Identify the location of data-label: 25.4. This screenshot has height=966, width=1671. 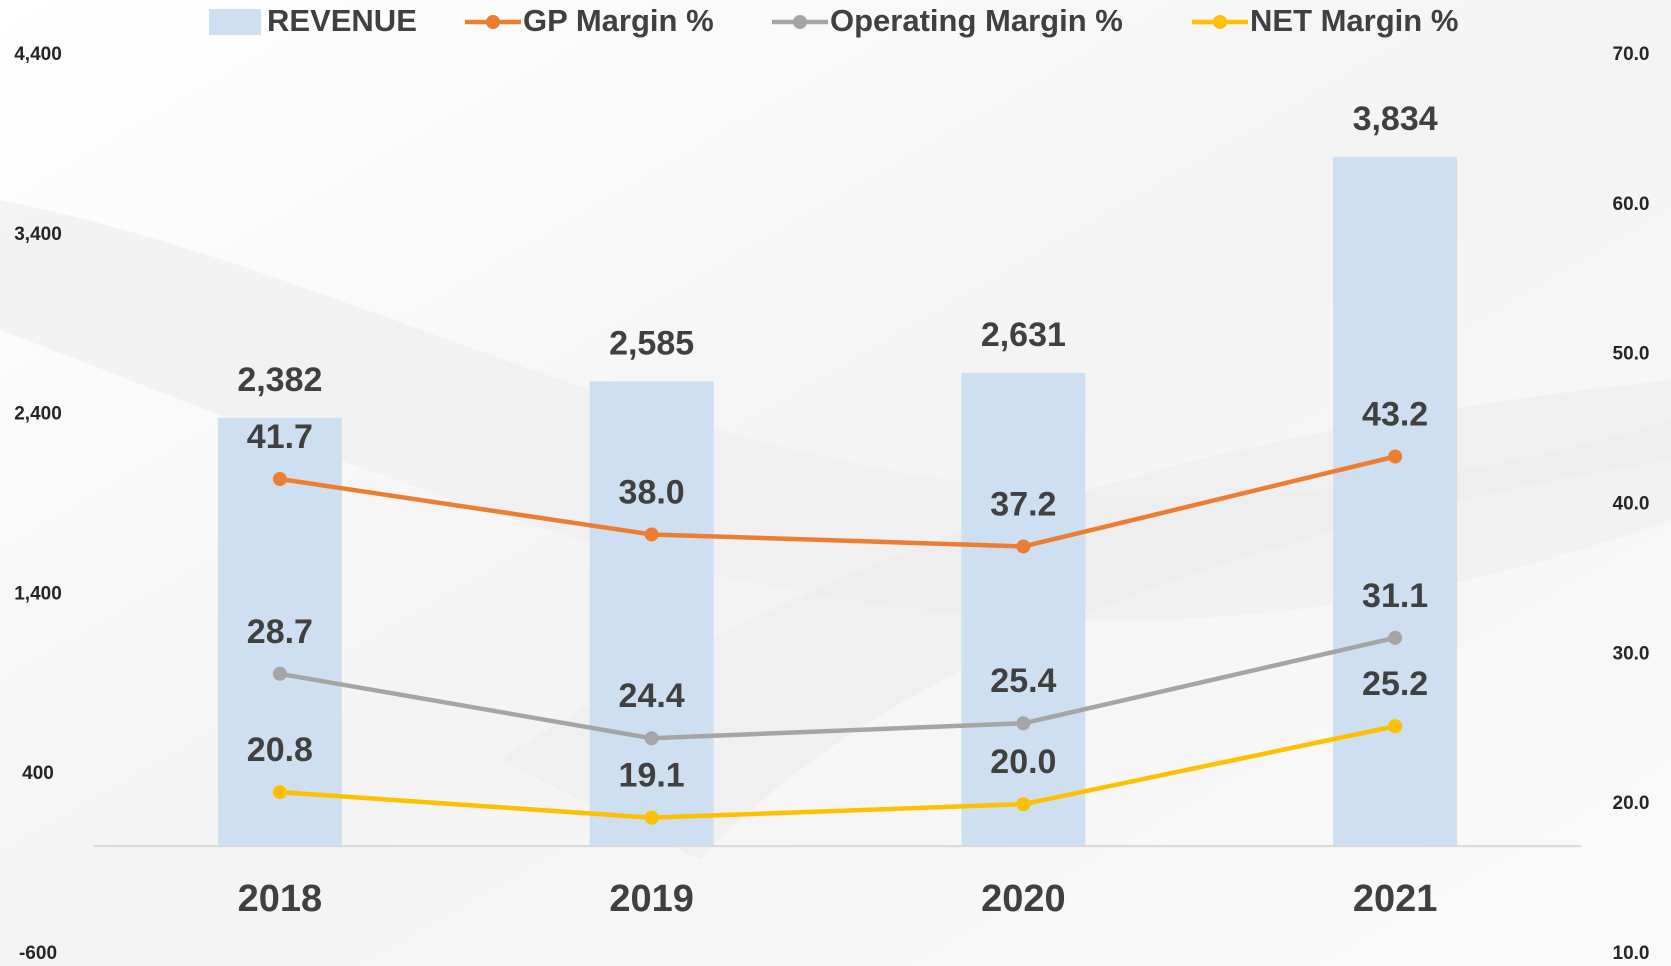
(1023, 681).